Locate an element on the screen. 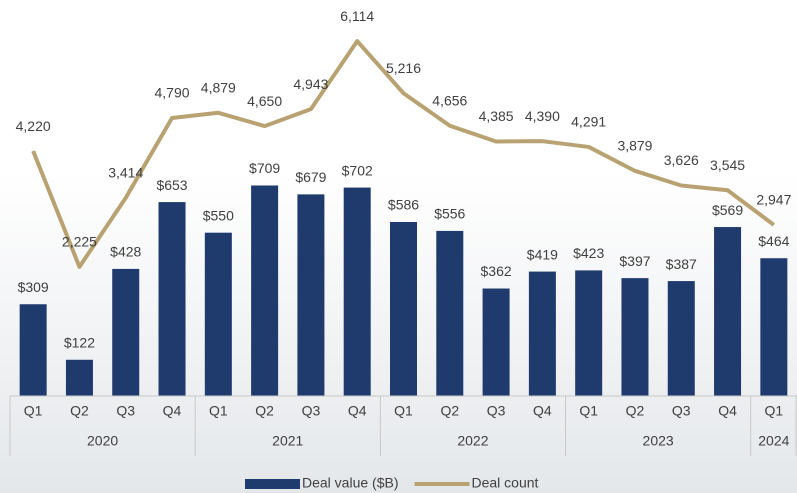  line-value-label: 3,879 is located at coordinates (634, 146).